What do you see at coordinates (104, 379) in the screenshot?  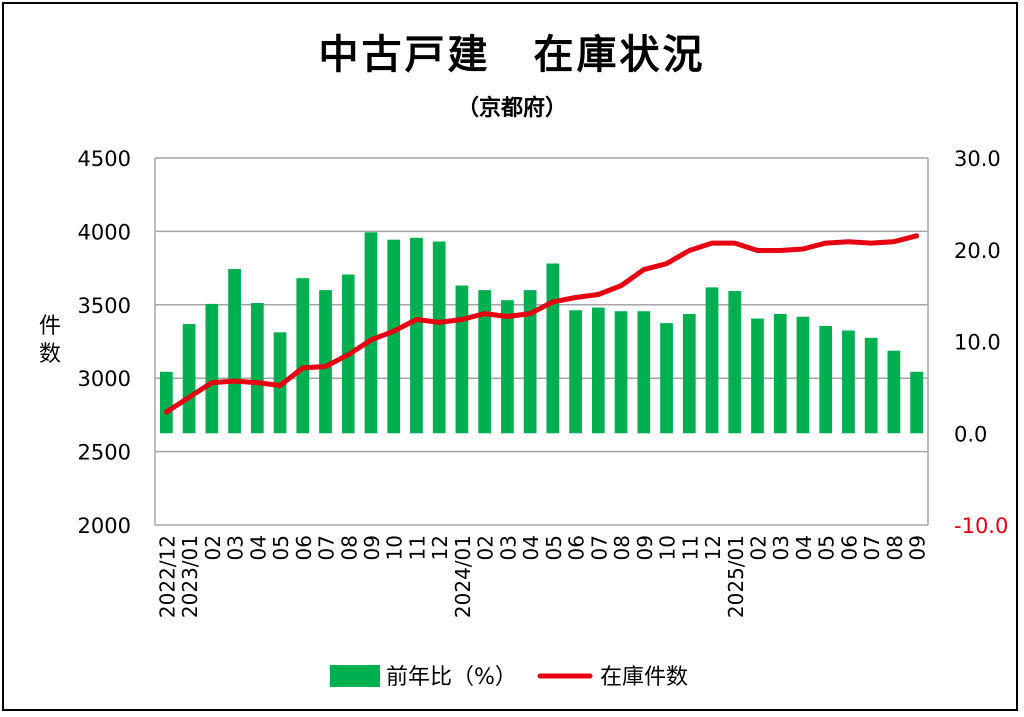 I see `left-tick-label: 3000` at bounding box center [104, 379].